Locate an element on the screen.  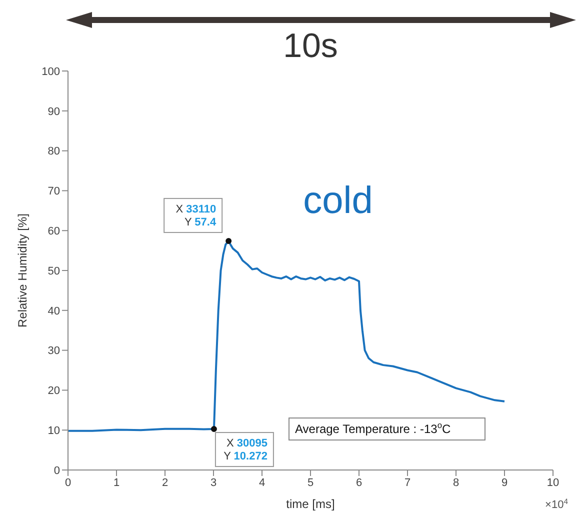
x-tick-label: 3 is located at coordinates (213, 482).